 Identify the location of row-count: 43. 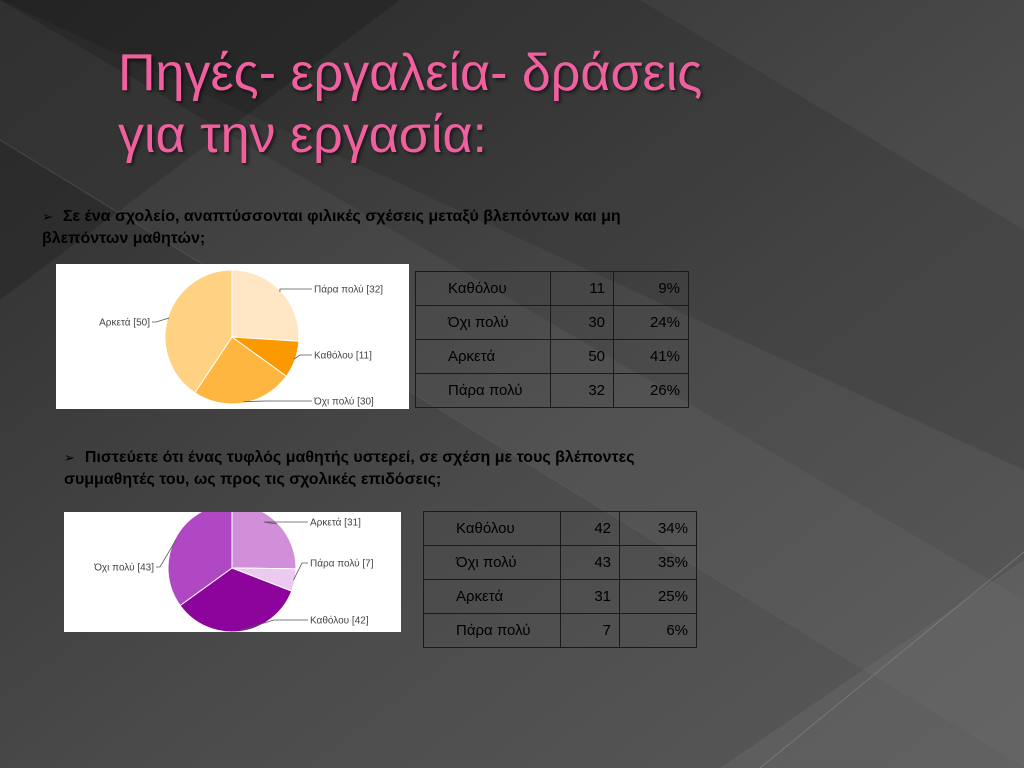
(590, 562).